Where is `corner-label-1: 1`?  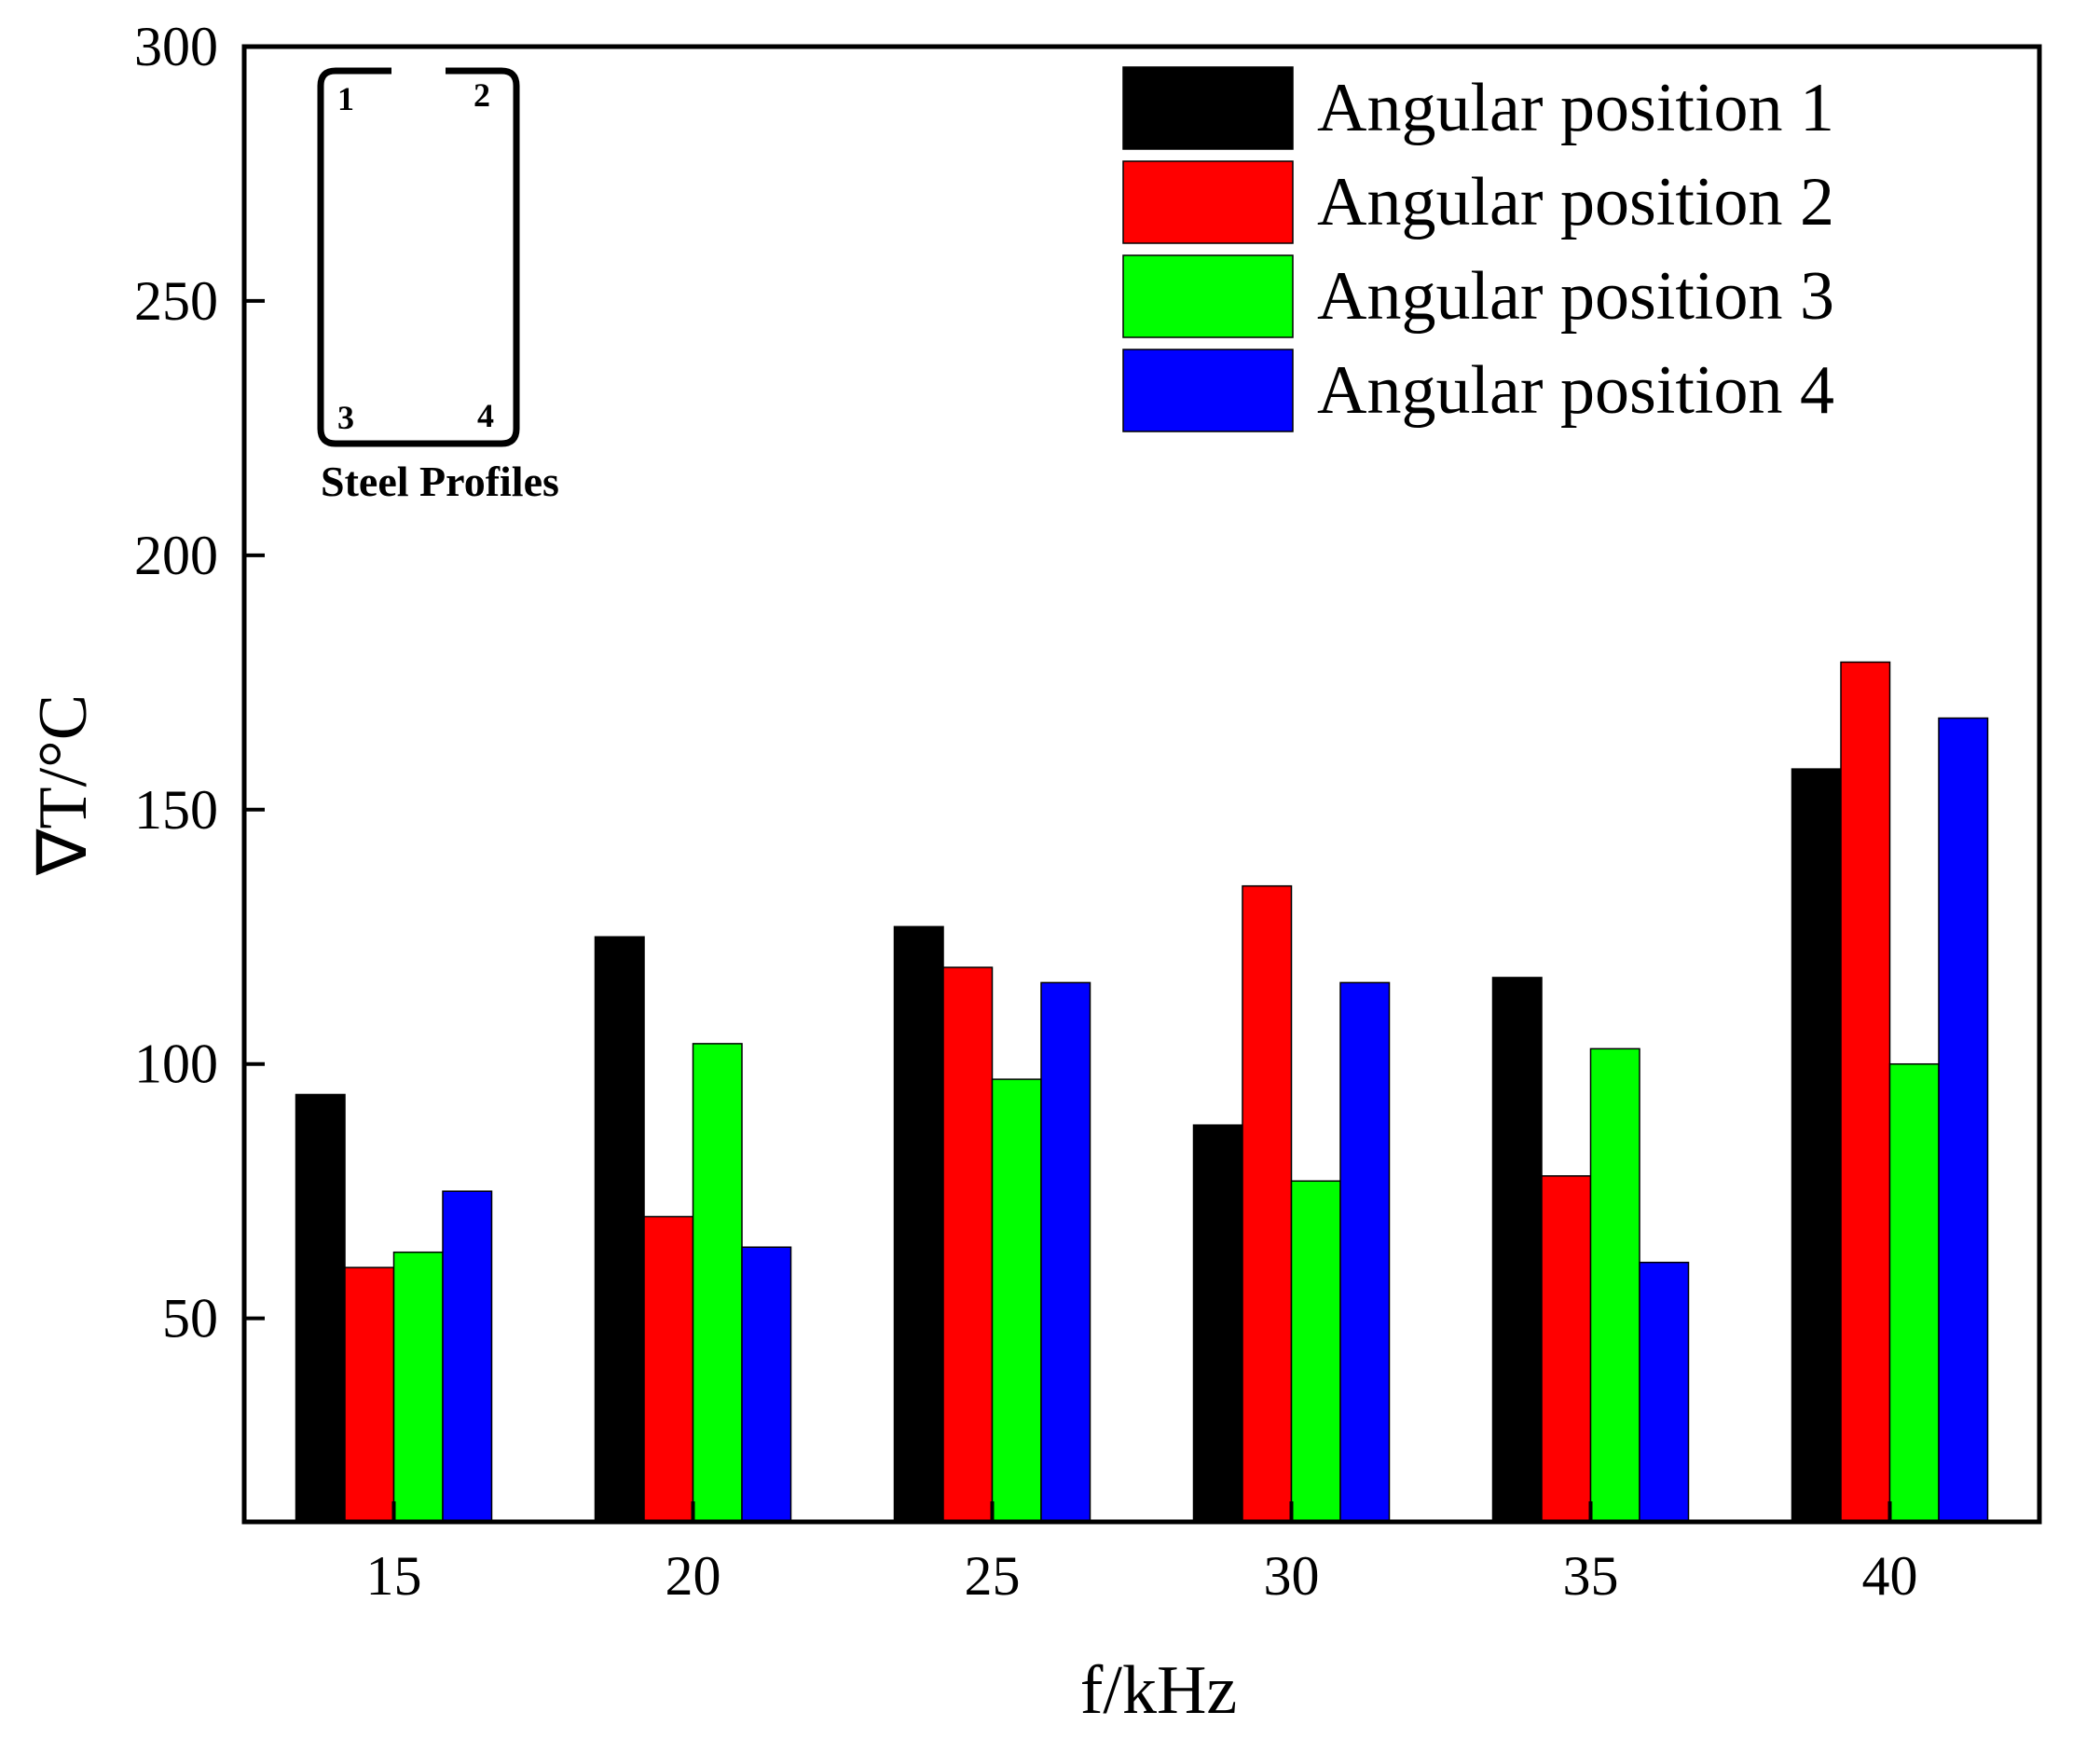 corner-label-1: 1 is located at coordinates (345, 98).